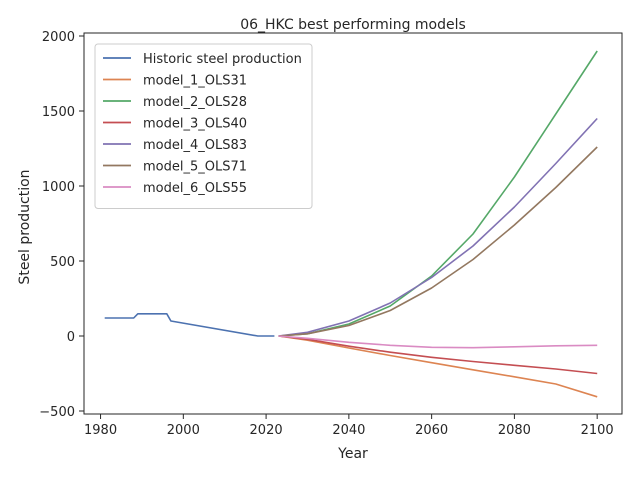 This screenshot has width=640, height=480. I want to click on legend-frame, so click(203, 126).